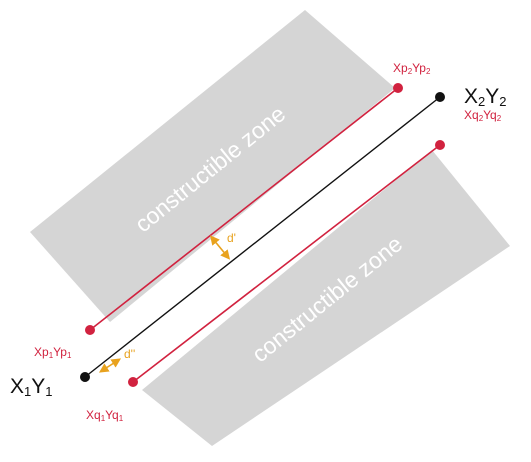 This screenshot has width=531, height=462. I want to click on d-prime-label: d', so click(231, 238).